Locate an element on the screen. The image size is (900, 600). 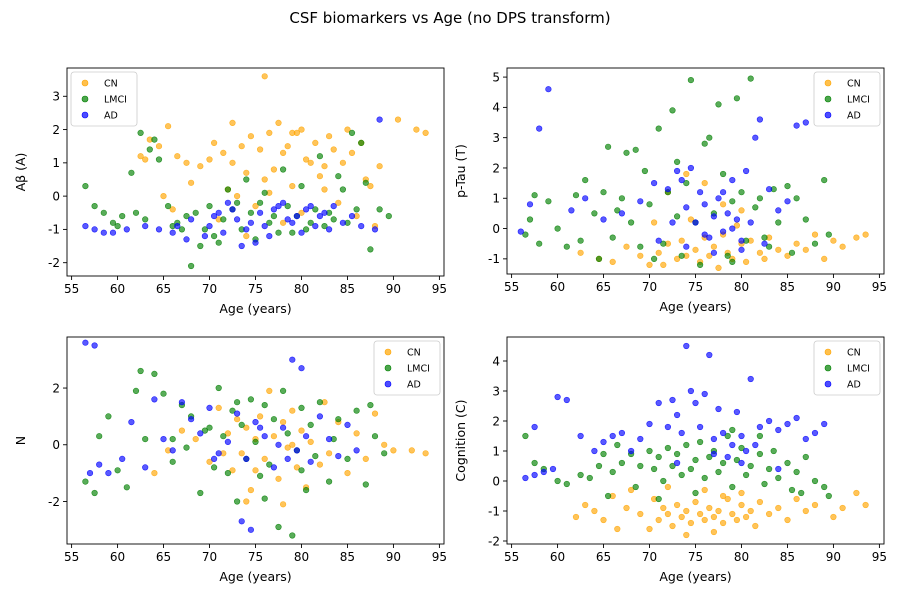
x-tick-label: 95 is located at coordinates (439, 289).